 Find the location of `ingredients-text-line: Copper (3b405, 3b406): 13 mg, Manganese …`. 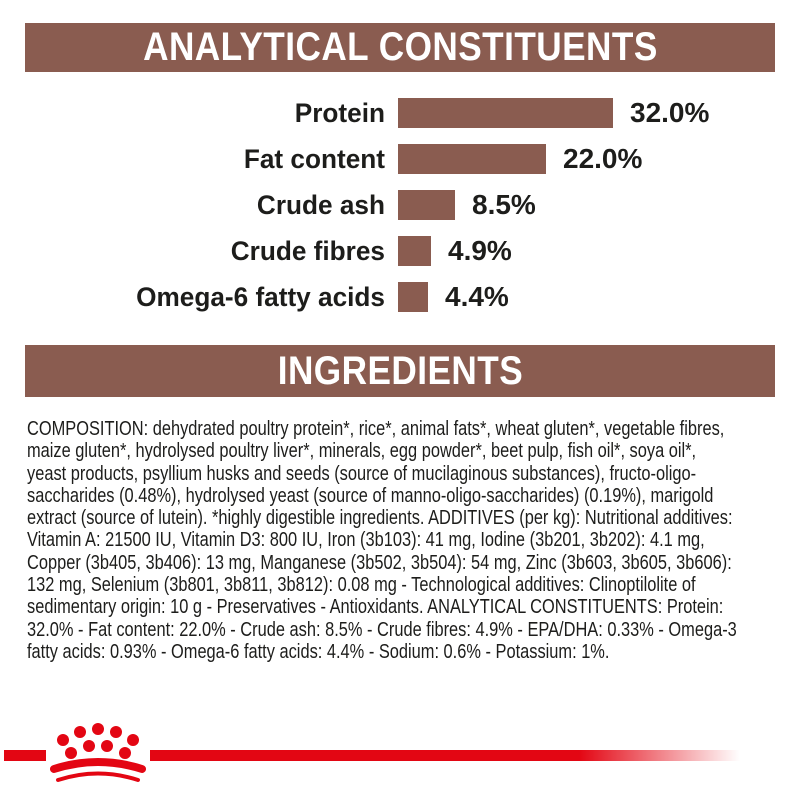

ingredients-text-line: Copper (3b405, 3b406): 13 mg, Manganese … is located at coordinates (379, 562).